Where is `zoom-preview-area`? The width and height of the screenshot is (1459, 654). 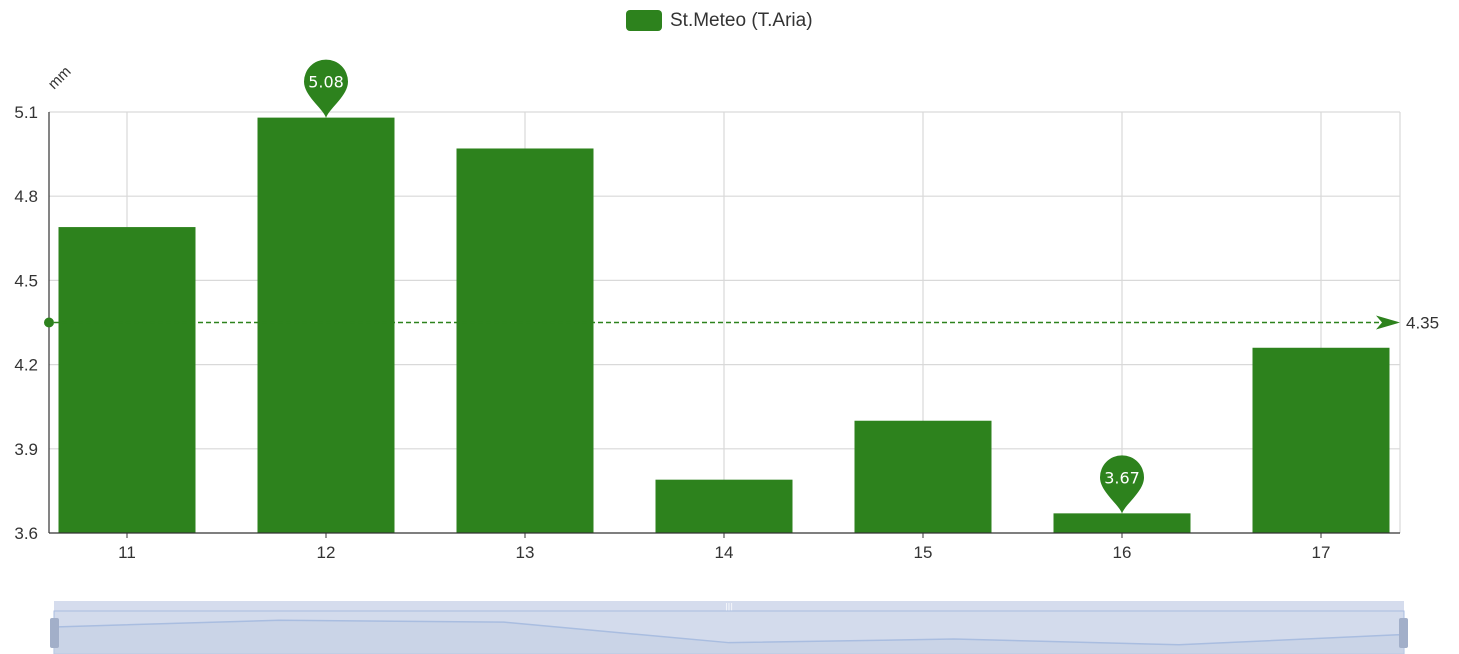
zoom-preview-area is located at coordinates (729, 637).